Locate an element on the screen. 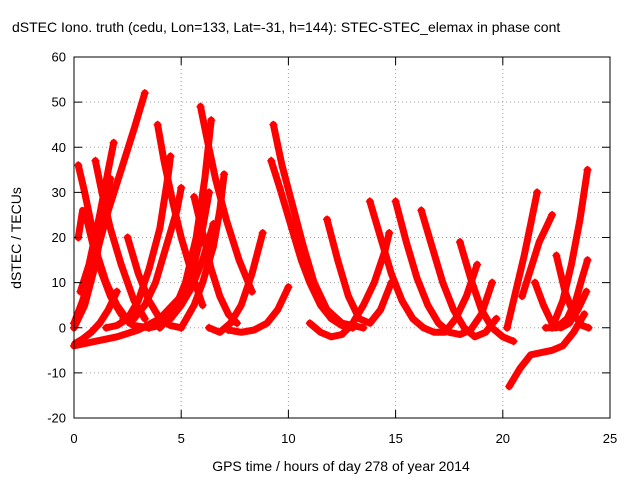 The width and height of the screenshot is (640, 480). series-28-point-end is located at coordinates (584, 314).